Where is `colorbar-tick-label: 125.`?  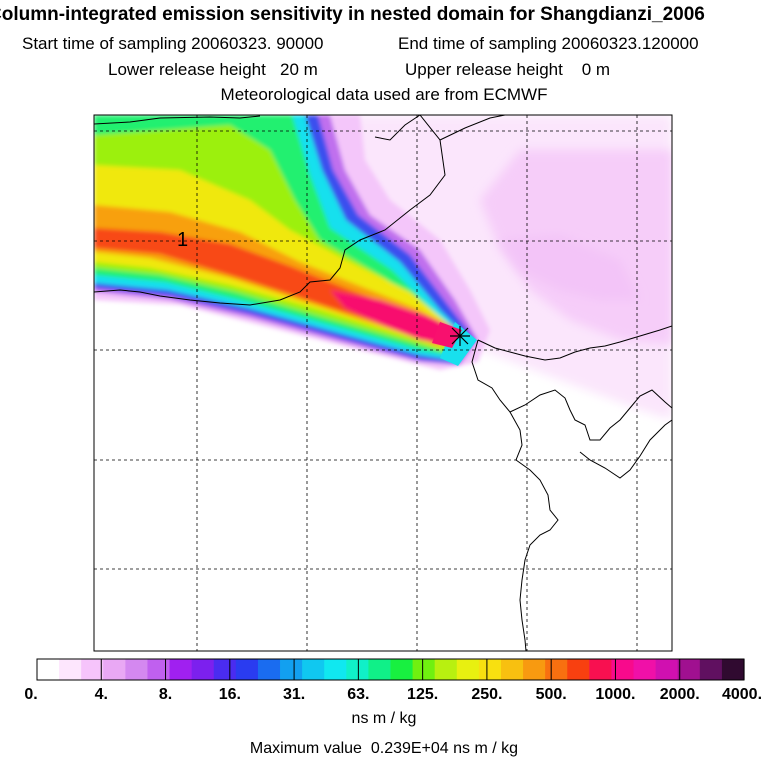
colorbar-tick-label: 125. is located at coordinates (423, 694).